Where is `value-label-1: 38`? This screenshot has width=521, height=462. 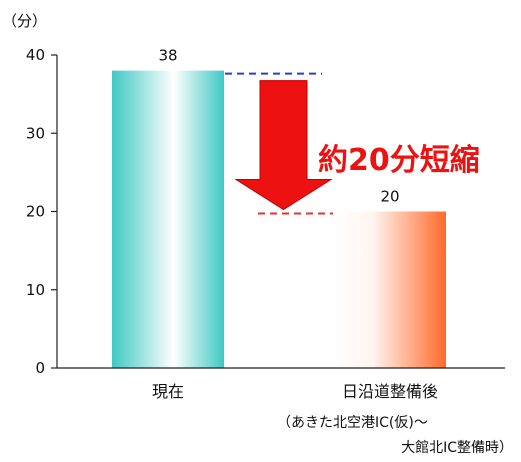 value-label-1: 38 is located at coordinates (167, 56).